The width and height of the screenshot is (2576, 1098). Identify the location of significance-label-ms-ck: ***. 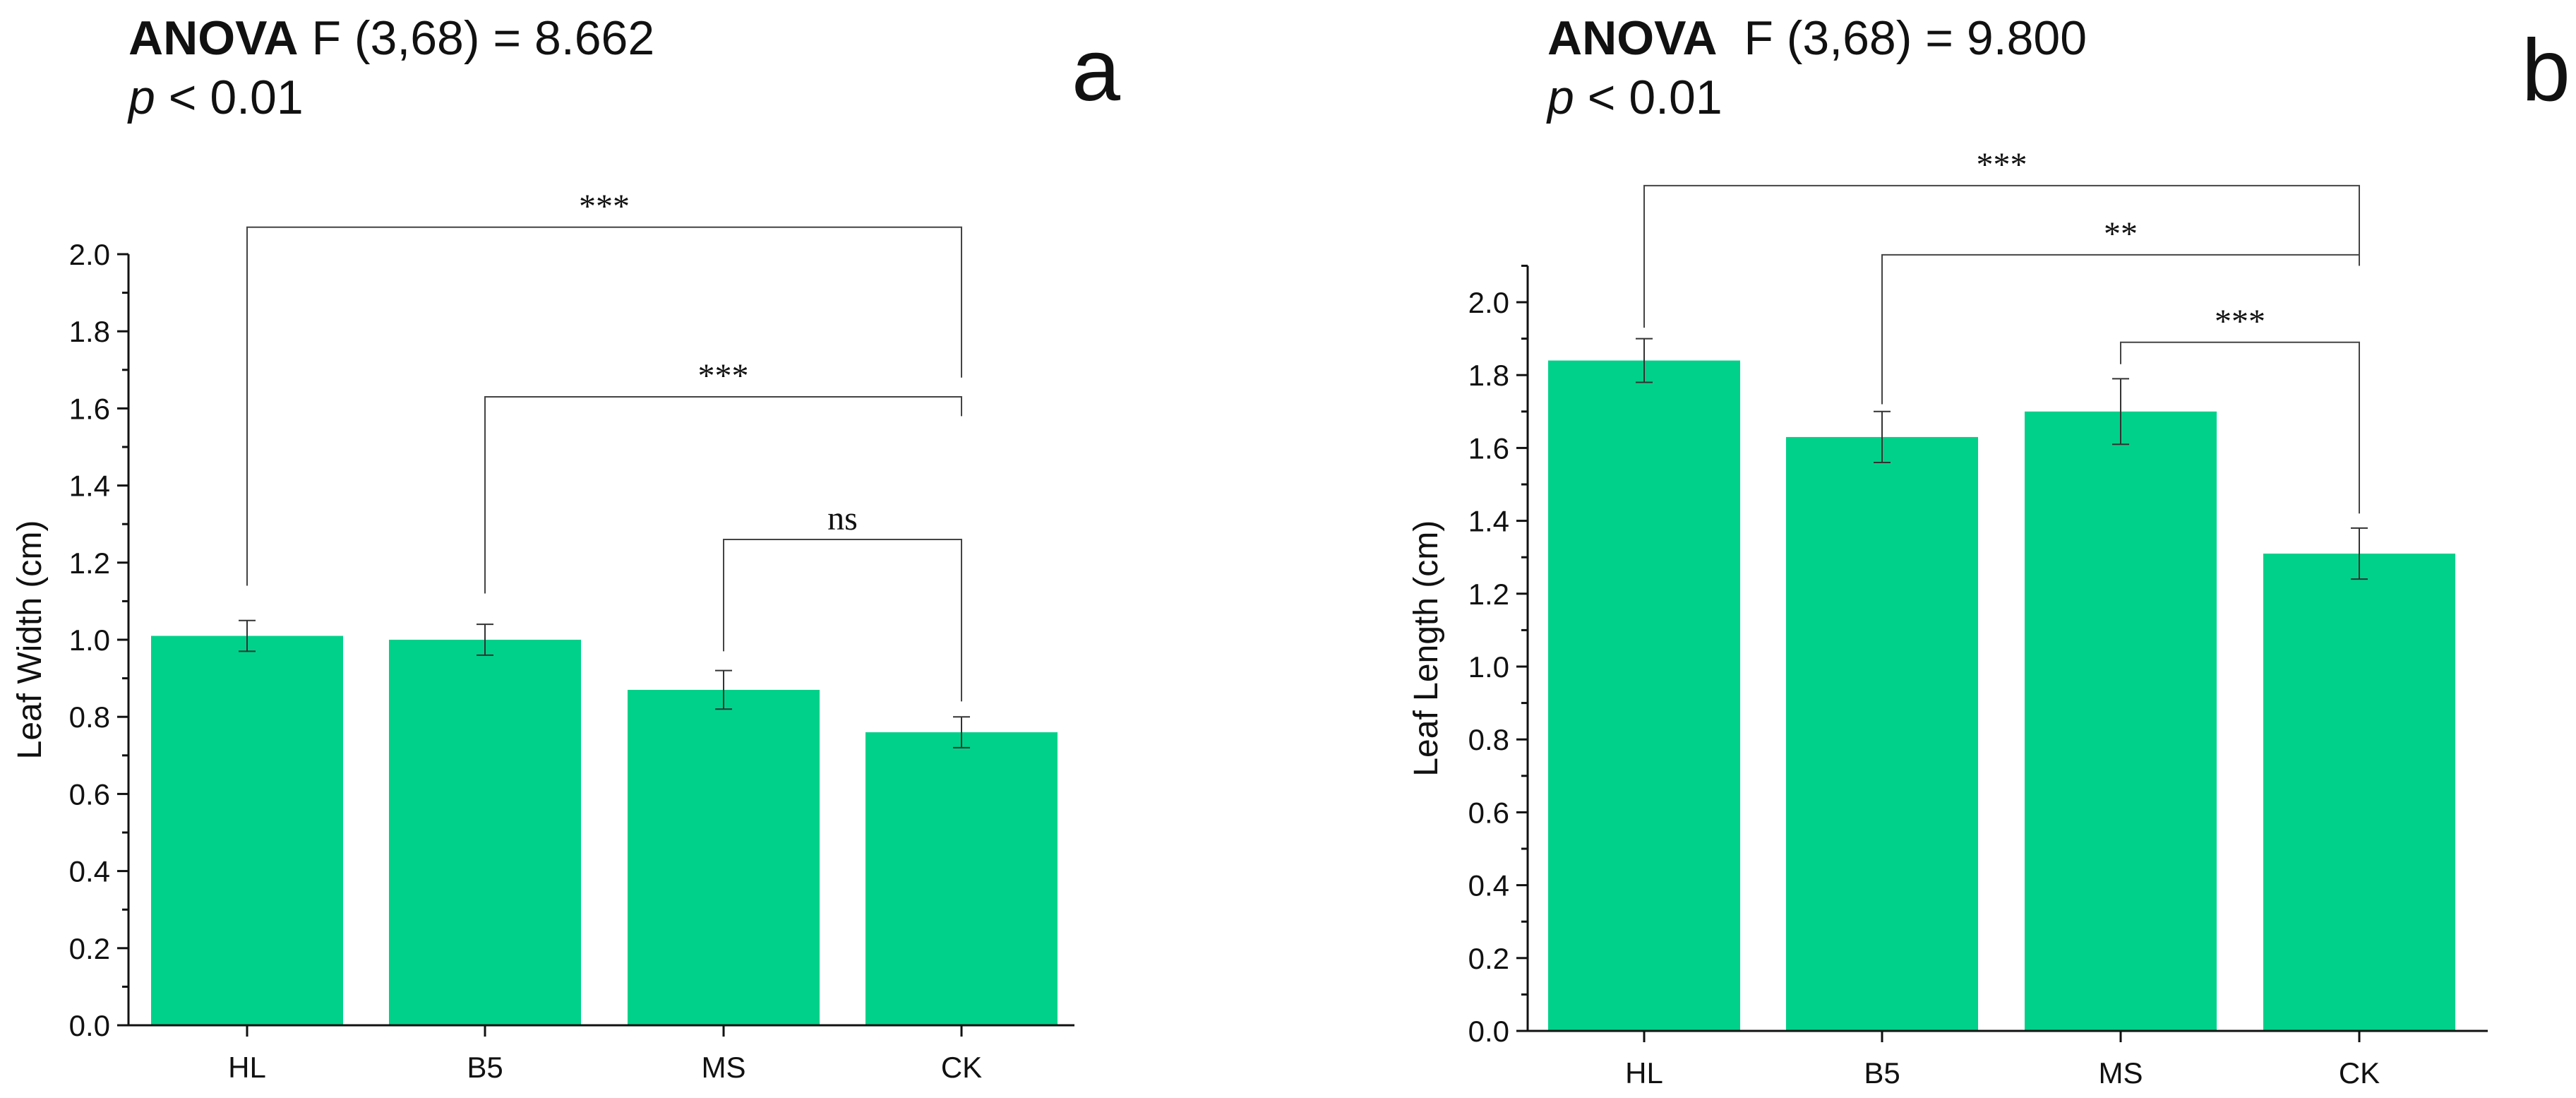
(2240, 321).